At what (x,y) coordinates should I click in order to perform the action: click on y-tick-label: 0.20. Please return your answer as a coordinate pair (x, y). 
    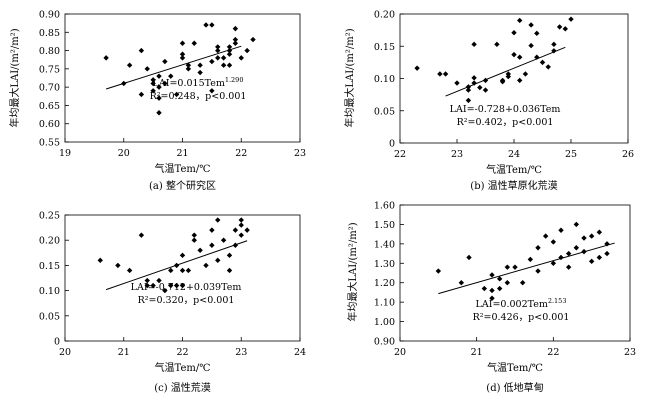
    Looking at the image, I should click on (49, 241).